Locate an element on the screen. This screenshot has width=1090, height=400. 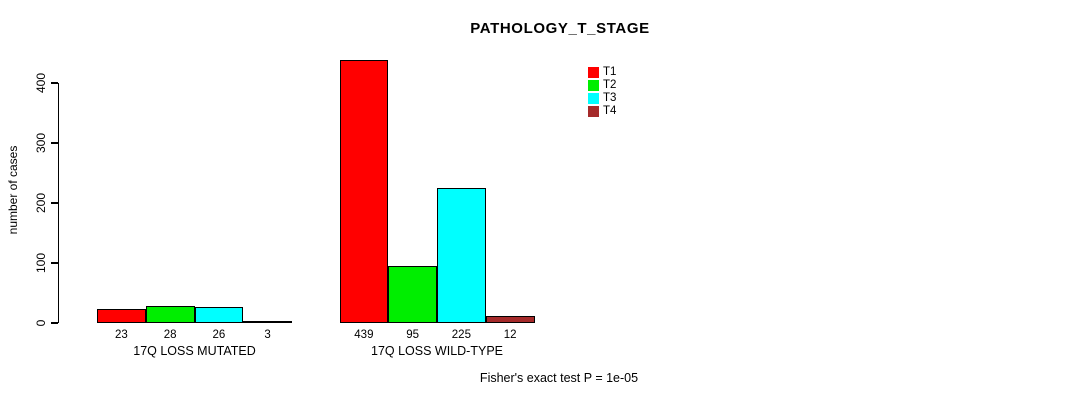
bar-value-label: 439 is located at coordinates (364, 335).